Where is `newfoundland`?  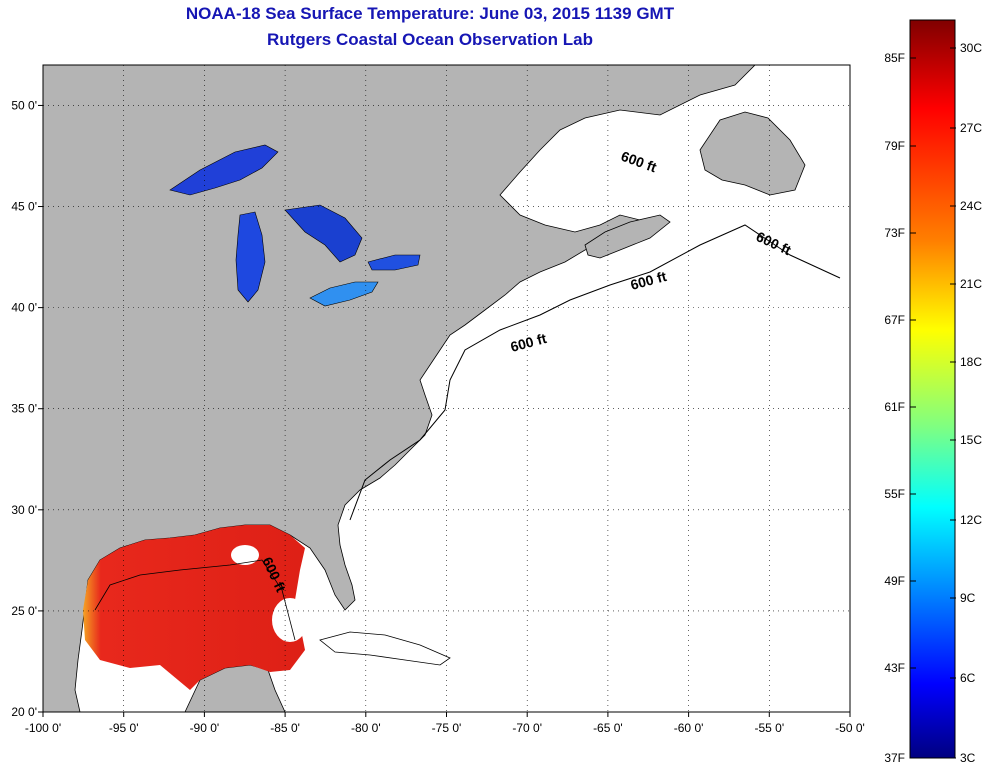 newfoundland is located at coordinates (752, 153).